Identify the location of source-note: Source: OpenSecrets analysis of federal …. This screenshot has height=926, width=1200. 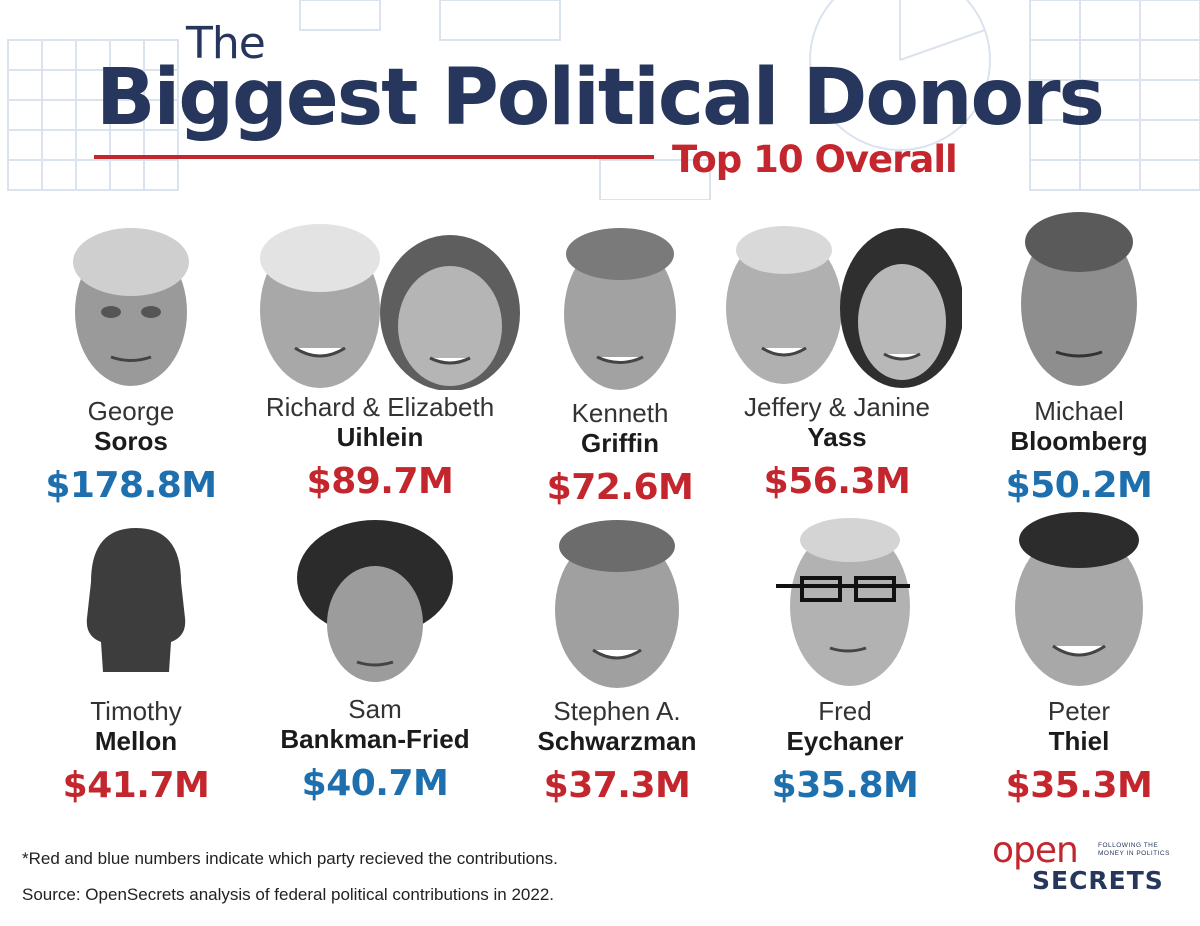
(288, 894).